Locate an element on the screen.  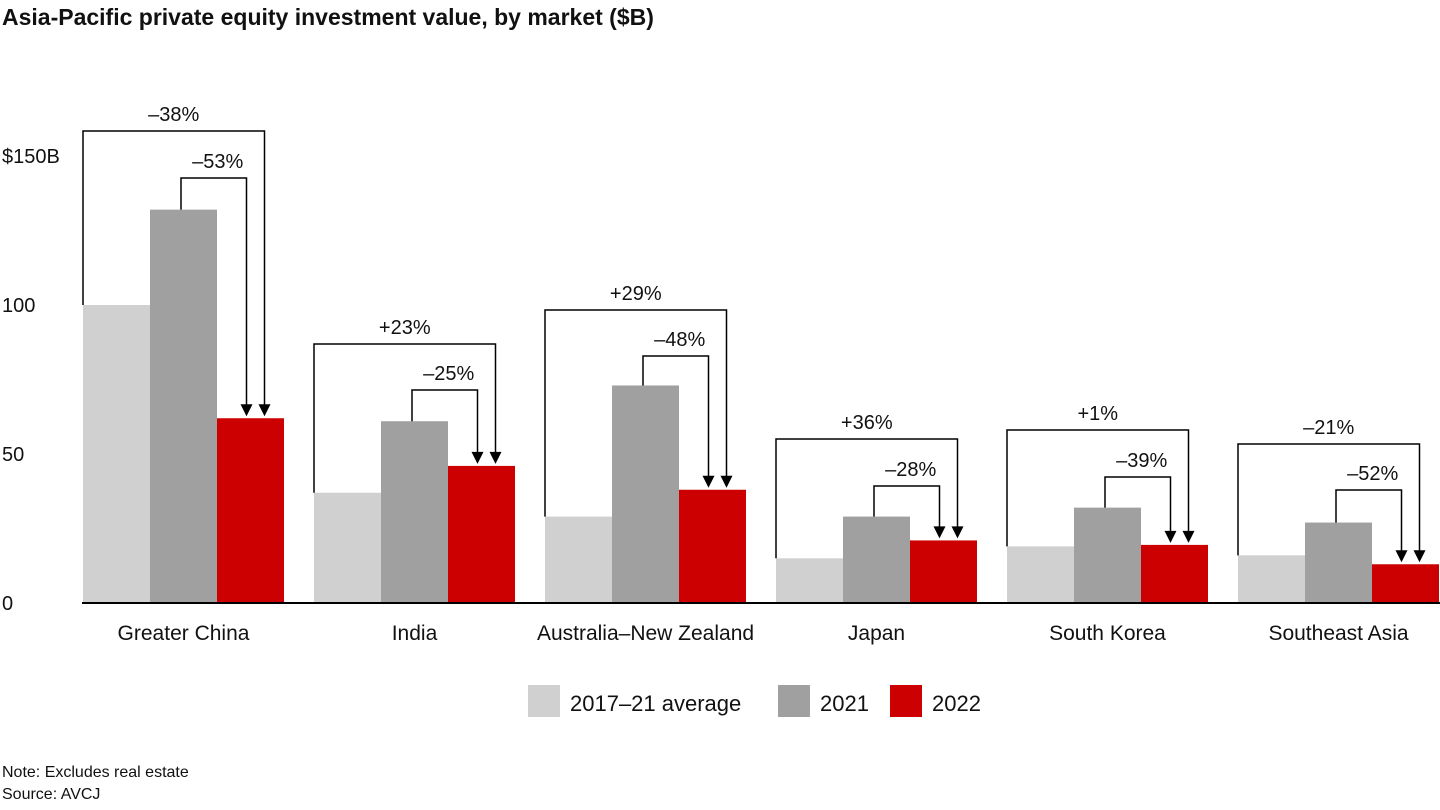
change-label-vs-2021: –28% is located at coordinates (910, 470).